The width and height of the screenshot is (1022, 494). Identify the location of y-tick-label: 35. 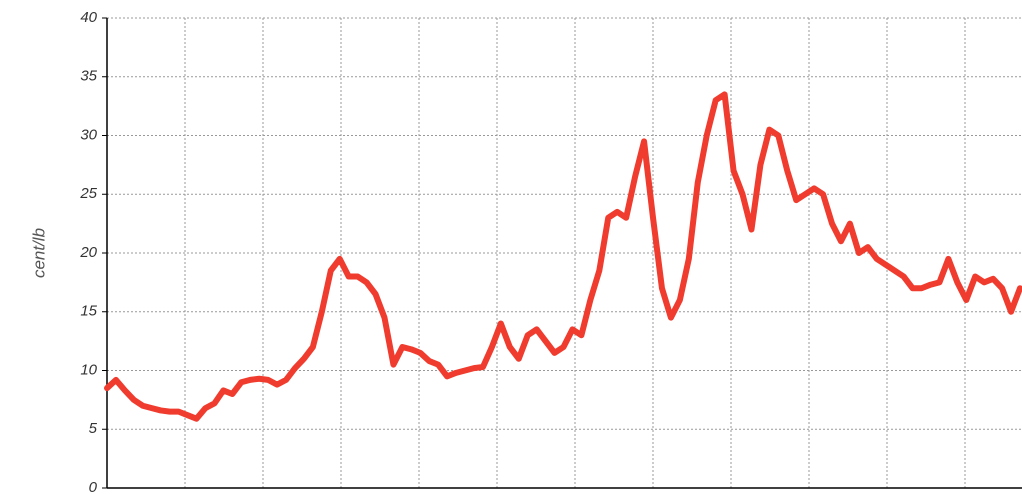
(88, 76).